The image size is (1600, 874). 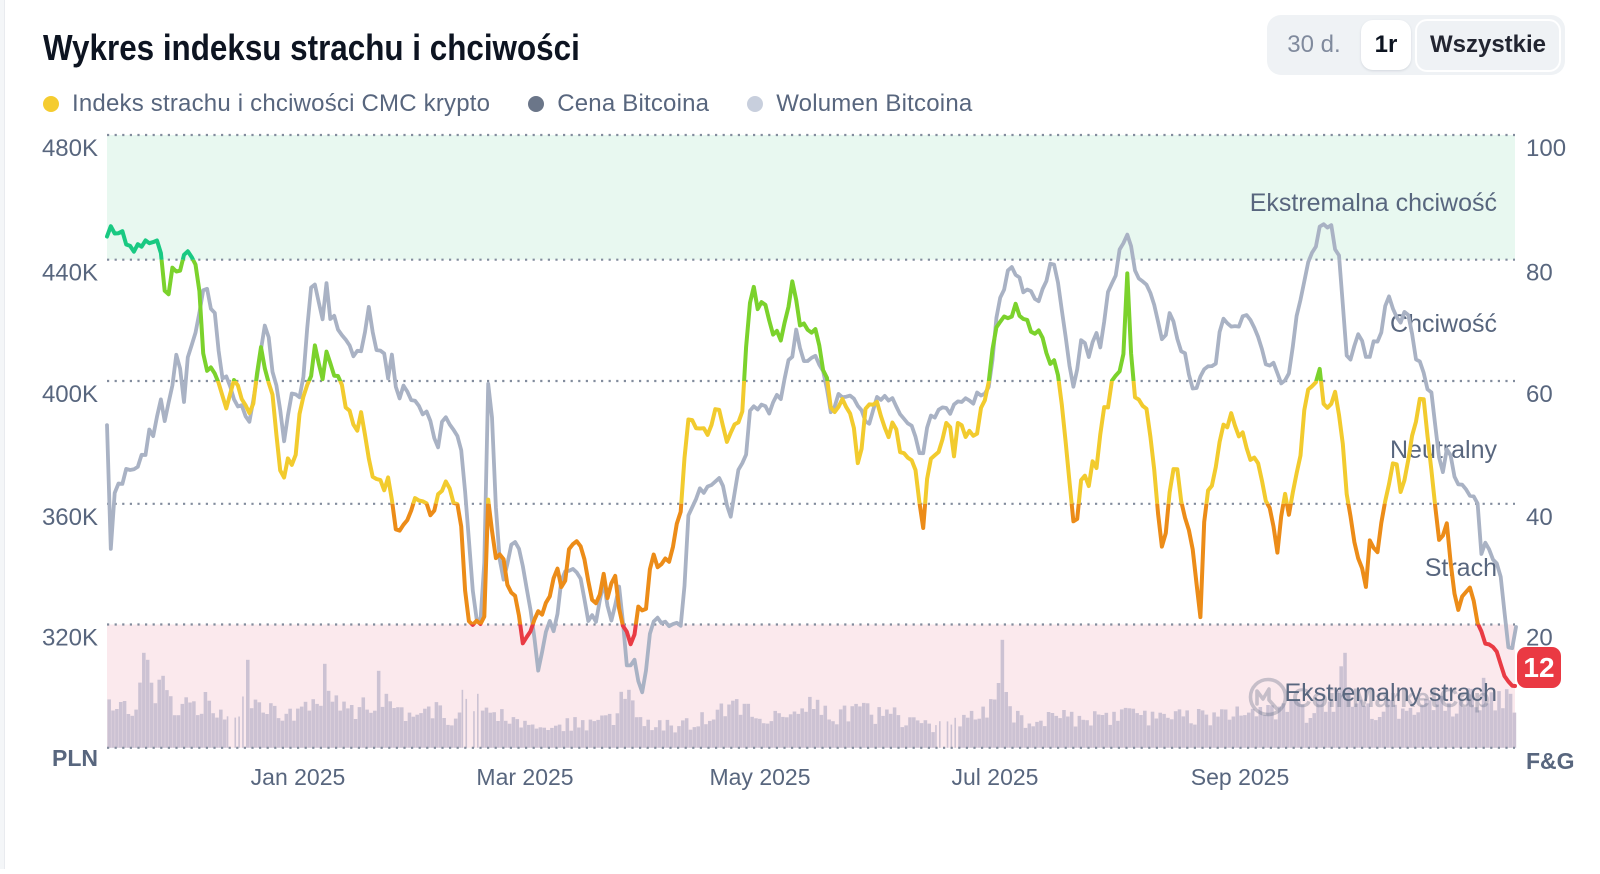 What do you see at coordinates (995, 777) in the screenshot?
I see `svg-text: Jul 2025` at bounding box center [995, 777].